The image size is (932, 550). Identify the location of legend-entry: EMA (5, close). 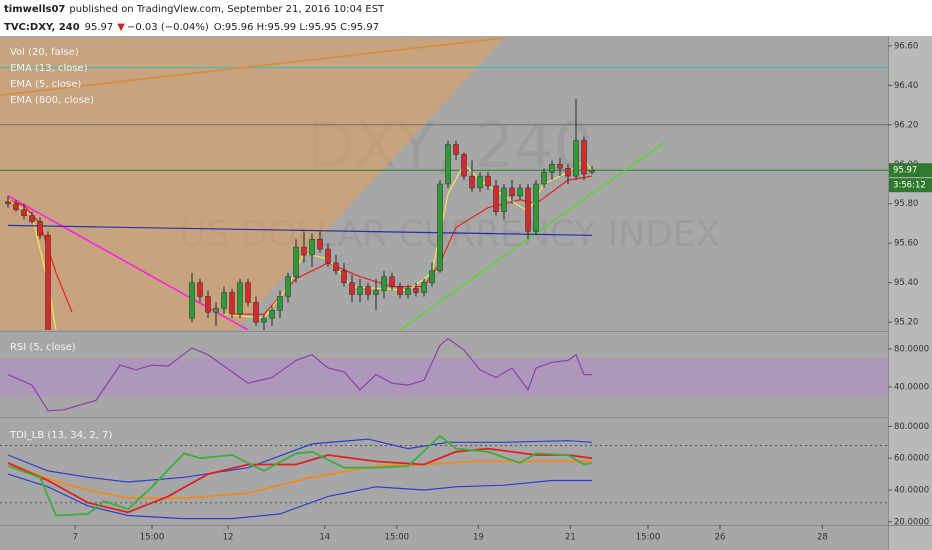
(45, 84).